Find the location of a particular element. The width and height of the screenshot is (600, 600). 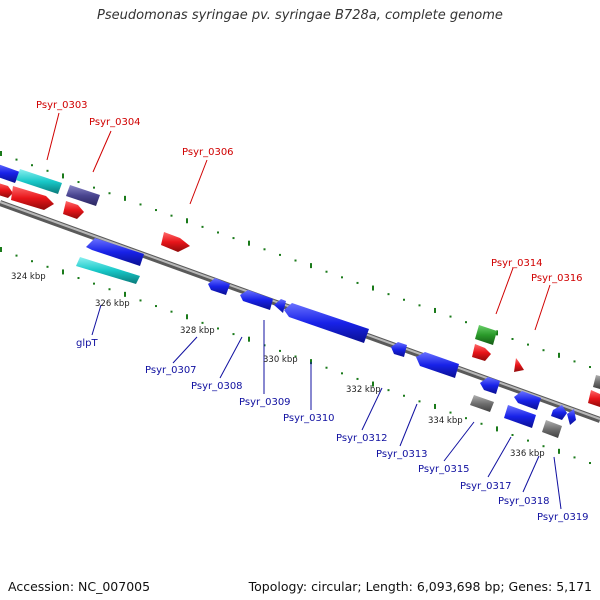

accession-text: Accession: NC_007005 is located at coordinates (79, 586).